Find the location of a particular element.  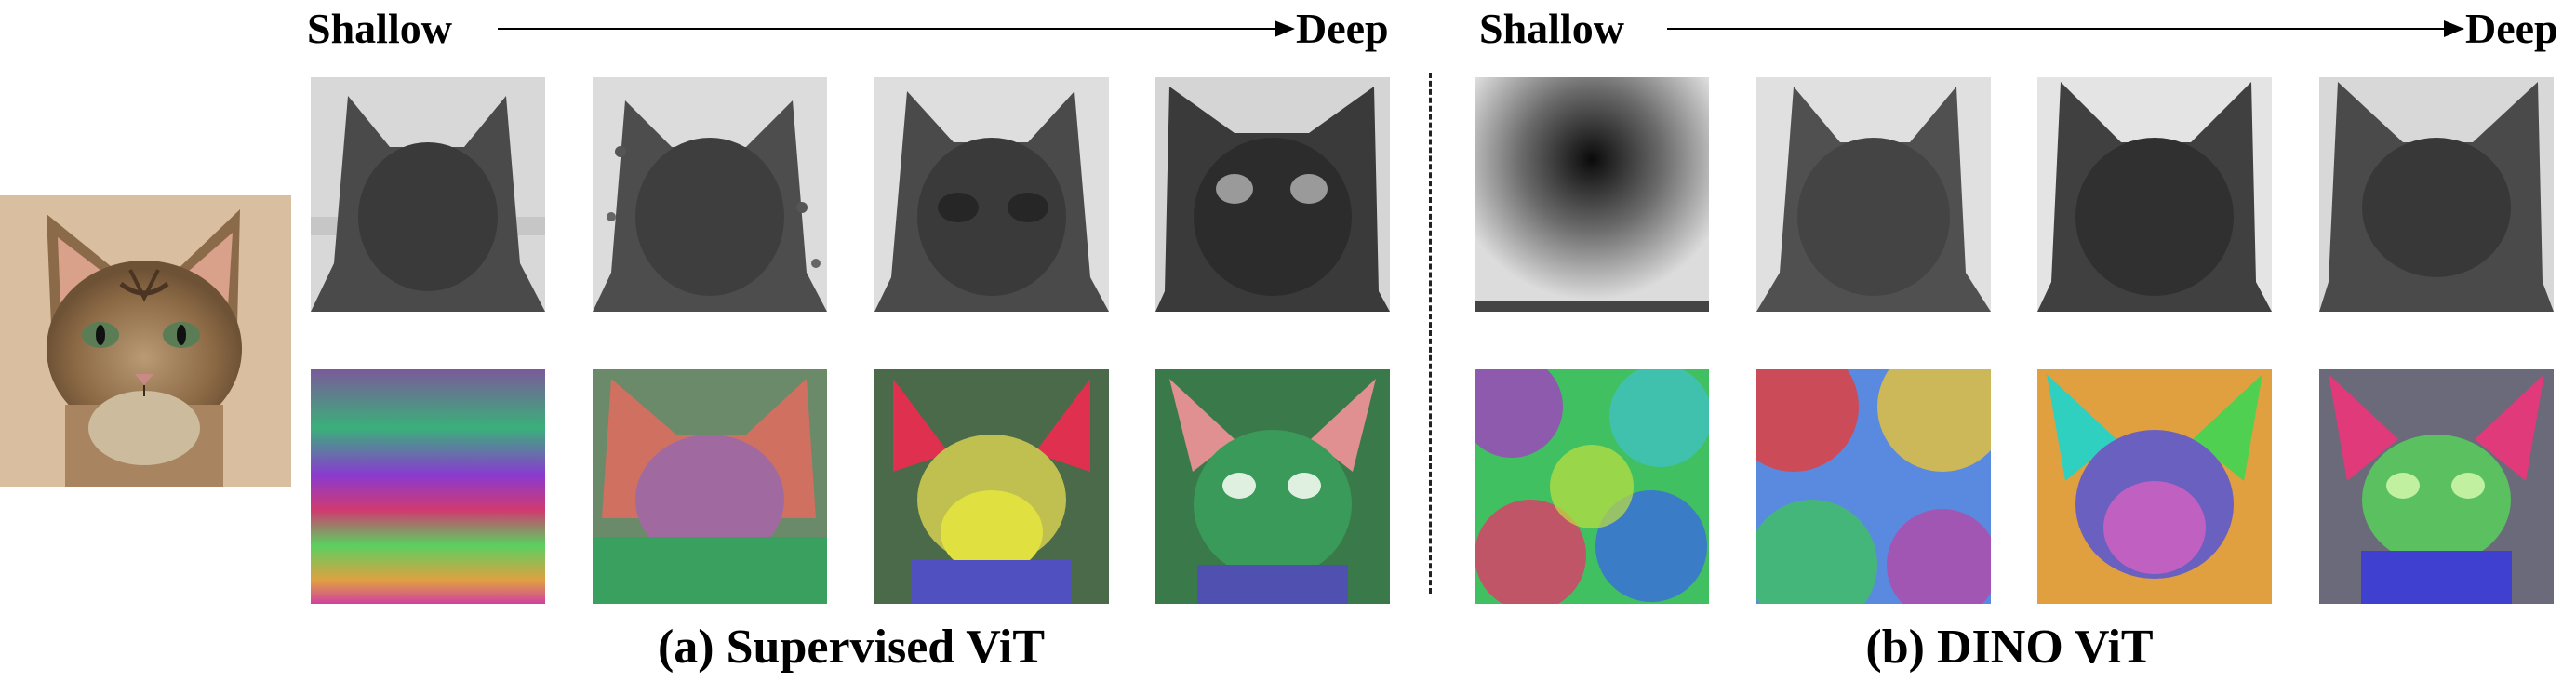

header-left-arrow is located at coordinates (887, 29).